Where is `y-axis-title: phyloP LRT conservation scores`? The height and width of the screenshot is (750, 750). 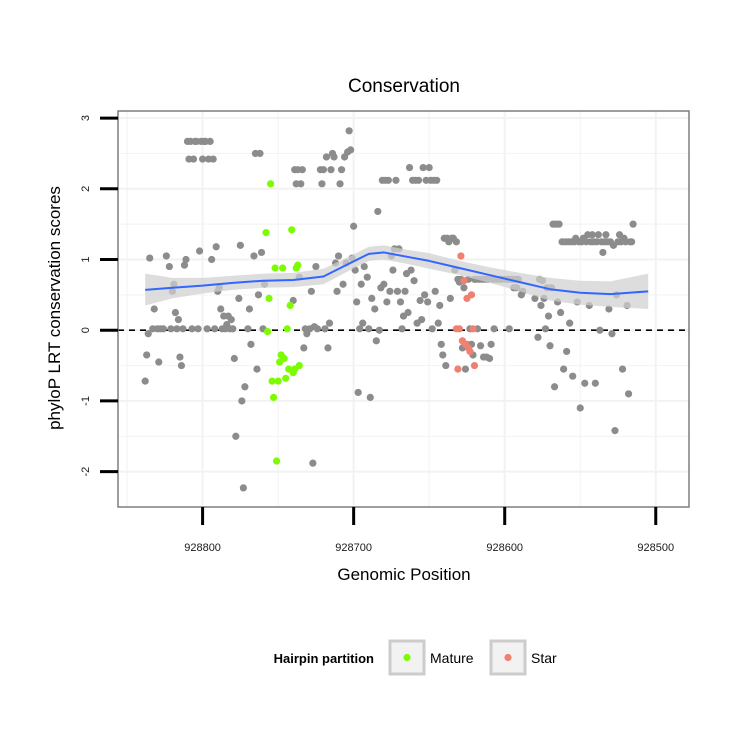 y-axis-title: phyloP LRT conservation scores is located at coordinates (54, 308).